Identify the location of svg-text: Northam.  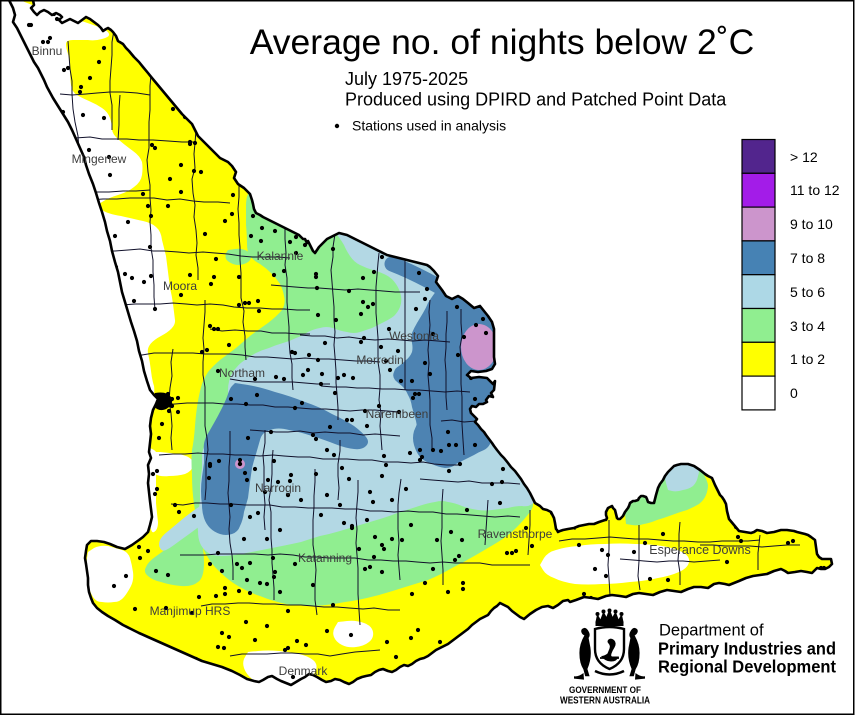
(242, 373).